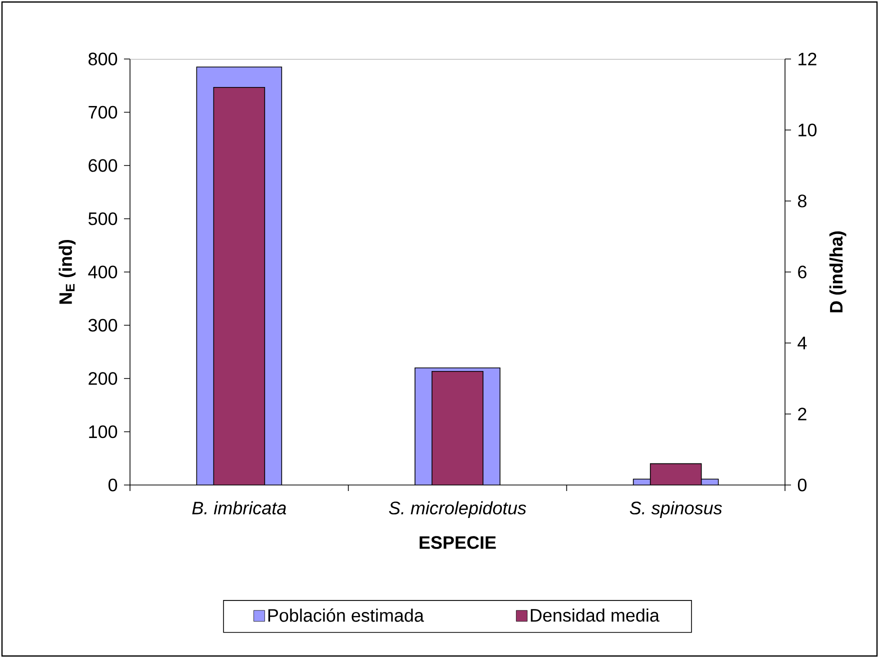  What do you see at coordinates (113, 485) in the screenshot?
I see `y-tick-label: 0` at bounding box center [113, 485].